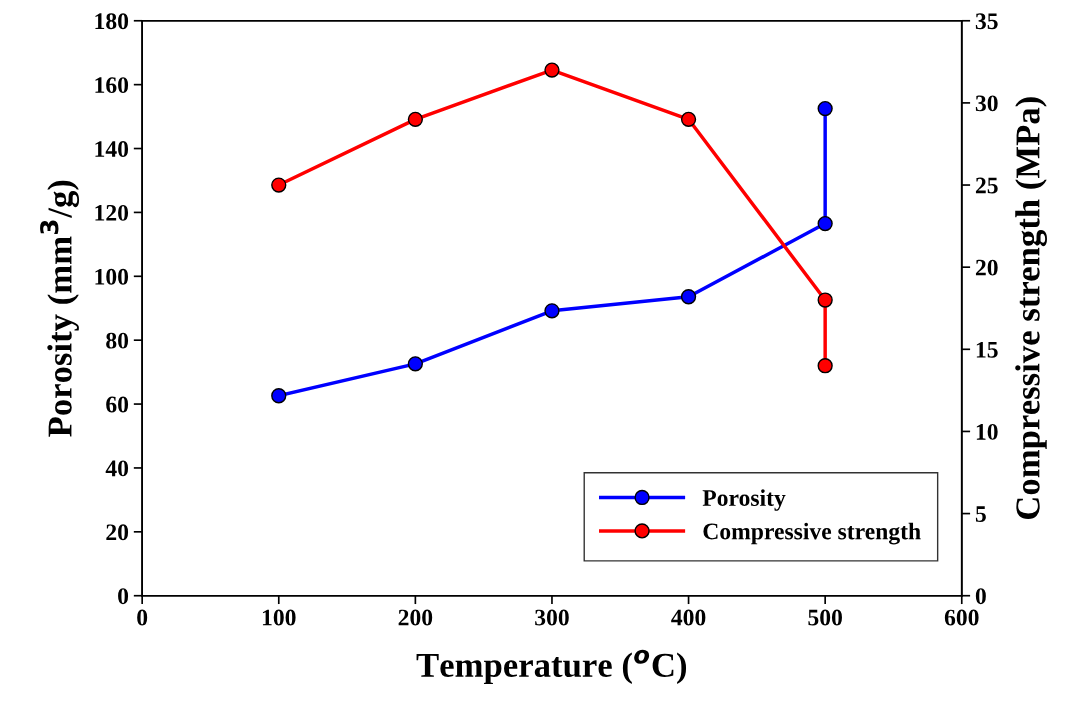  What do you see at coordinates (986, 103) in the screenshot?
I see `y2-tick-label: 30` at bounding box center [986, 103].